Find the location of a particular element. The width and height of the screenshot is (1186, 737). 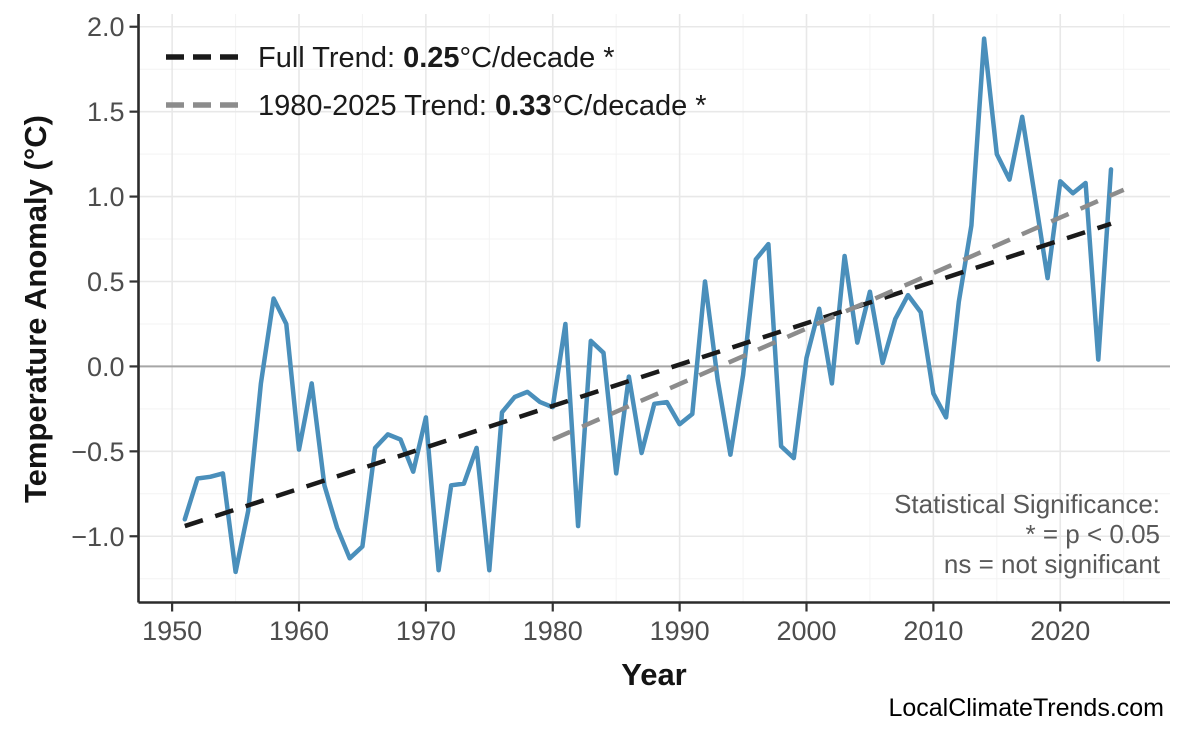

y-tick-label-1.0: 1.0 is located at coordinates (106, 197).